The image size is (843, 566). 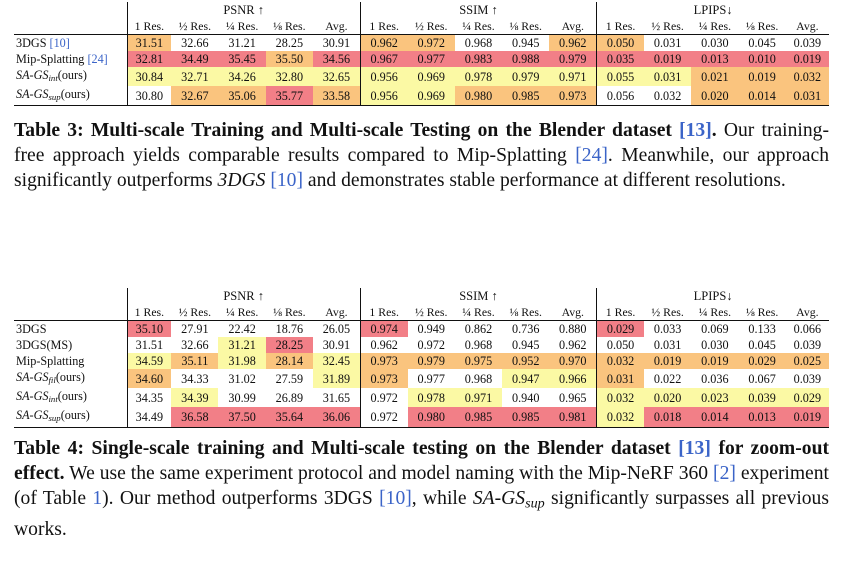 I want to click on caption-title-tail: for zoom-out effect., so click(x=421, y=461).